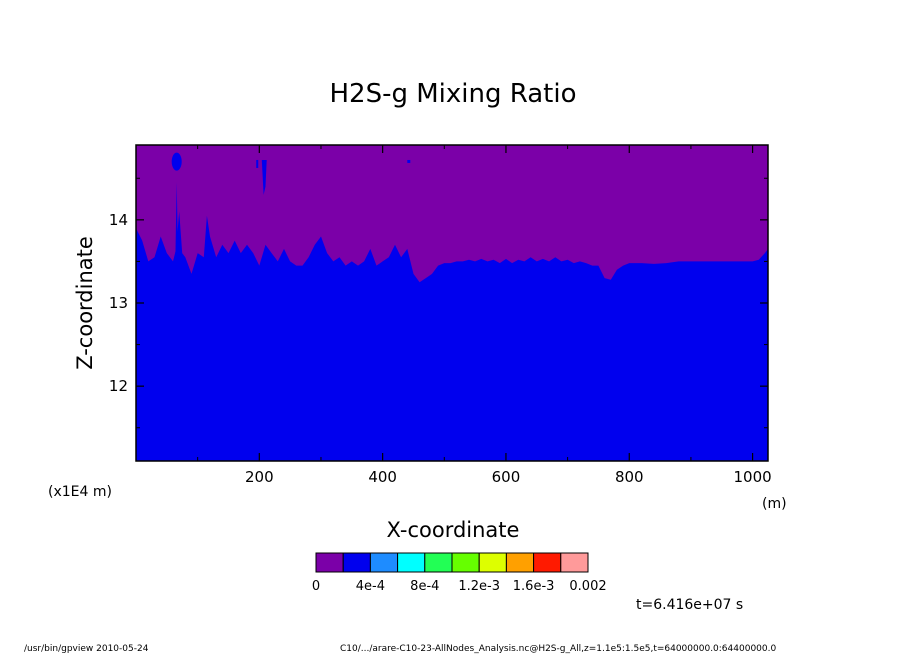  What do you see at coordinates (176, 161) in the screenshot?
I see `blue-blob` at bounding box center [176, 161].